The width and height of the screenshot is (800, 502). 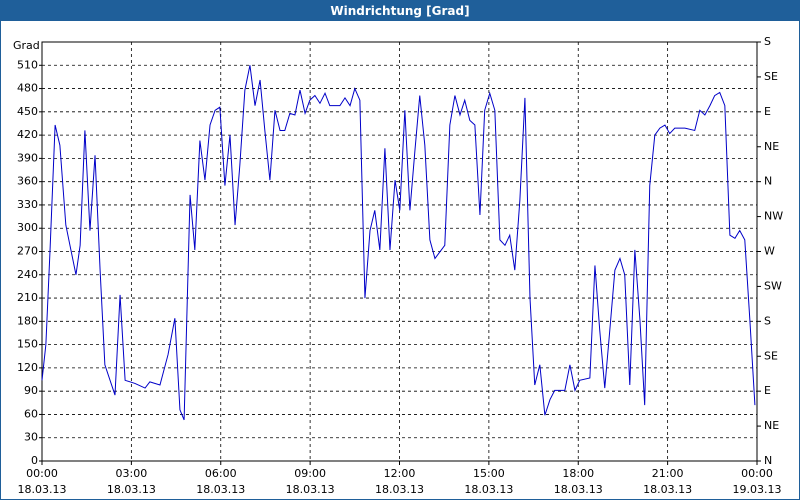 I want to click on y-tick-label: 390, so click(x=27, y=157).